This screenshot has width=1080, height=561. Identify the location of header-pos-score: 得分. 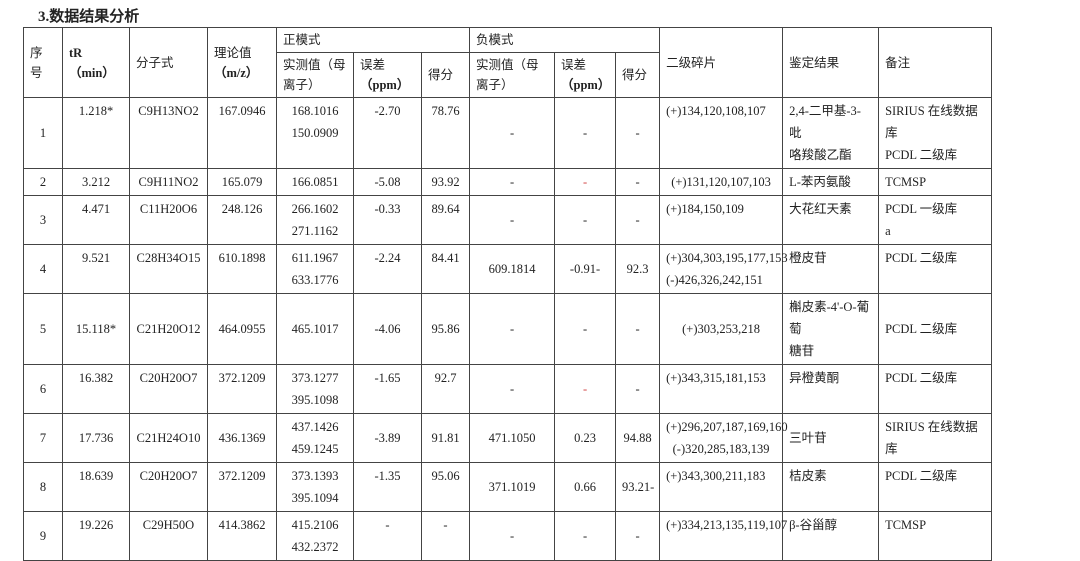
(445, 75).